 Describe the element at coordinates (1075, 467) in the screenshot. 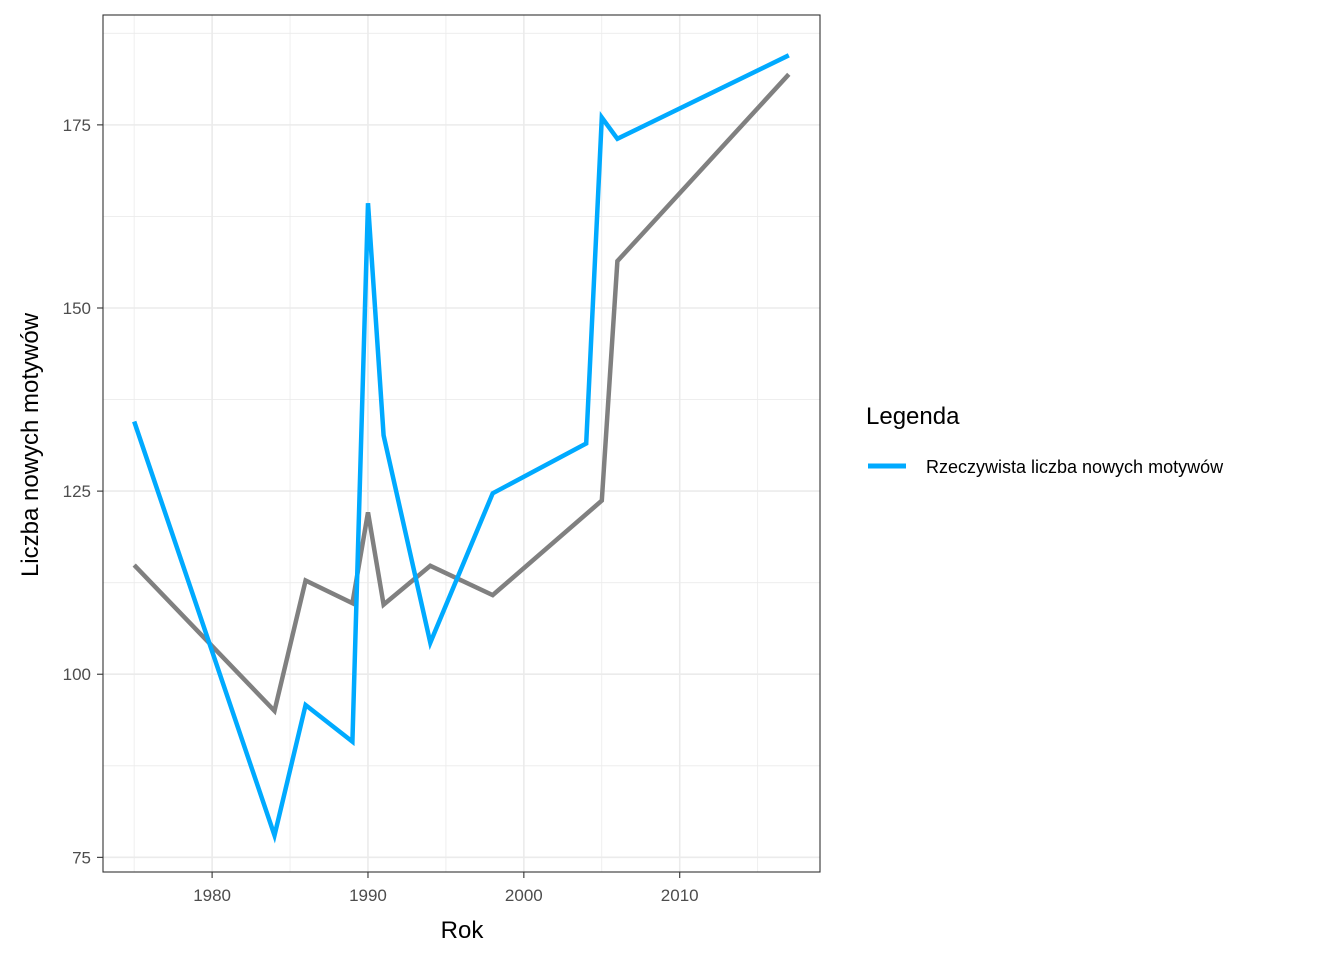

I see `legend-entry-label: Rzeczywista liczba nowych motywów` at that location.